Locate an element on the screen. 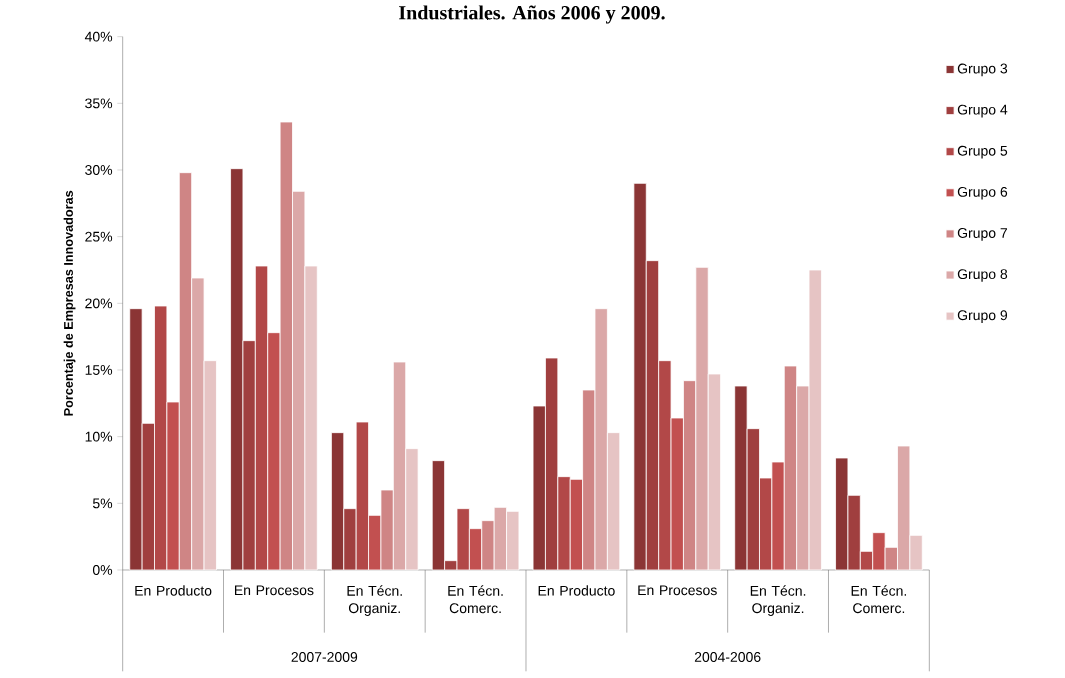 The width and height of the screenshot is (1065, 678). legend-label: Grupo 6 is located at coordinates (982, 193).